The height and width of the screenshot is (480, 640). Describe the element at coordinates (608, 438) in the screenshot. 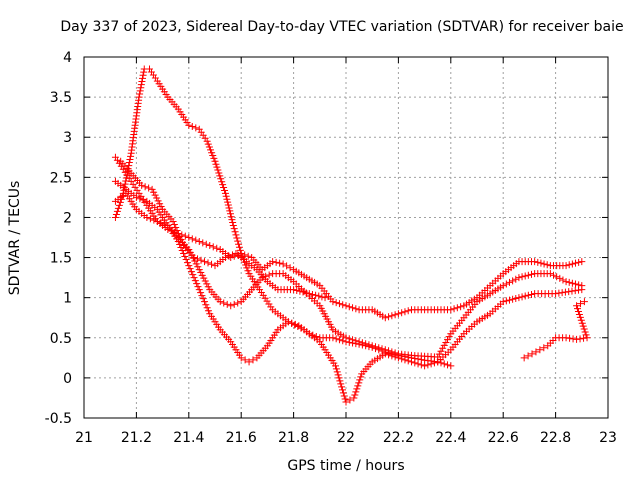

I see `x-tick-label: 23` at that location.